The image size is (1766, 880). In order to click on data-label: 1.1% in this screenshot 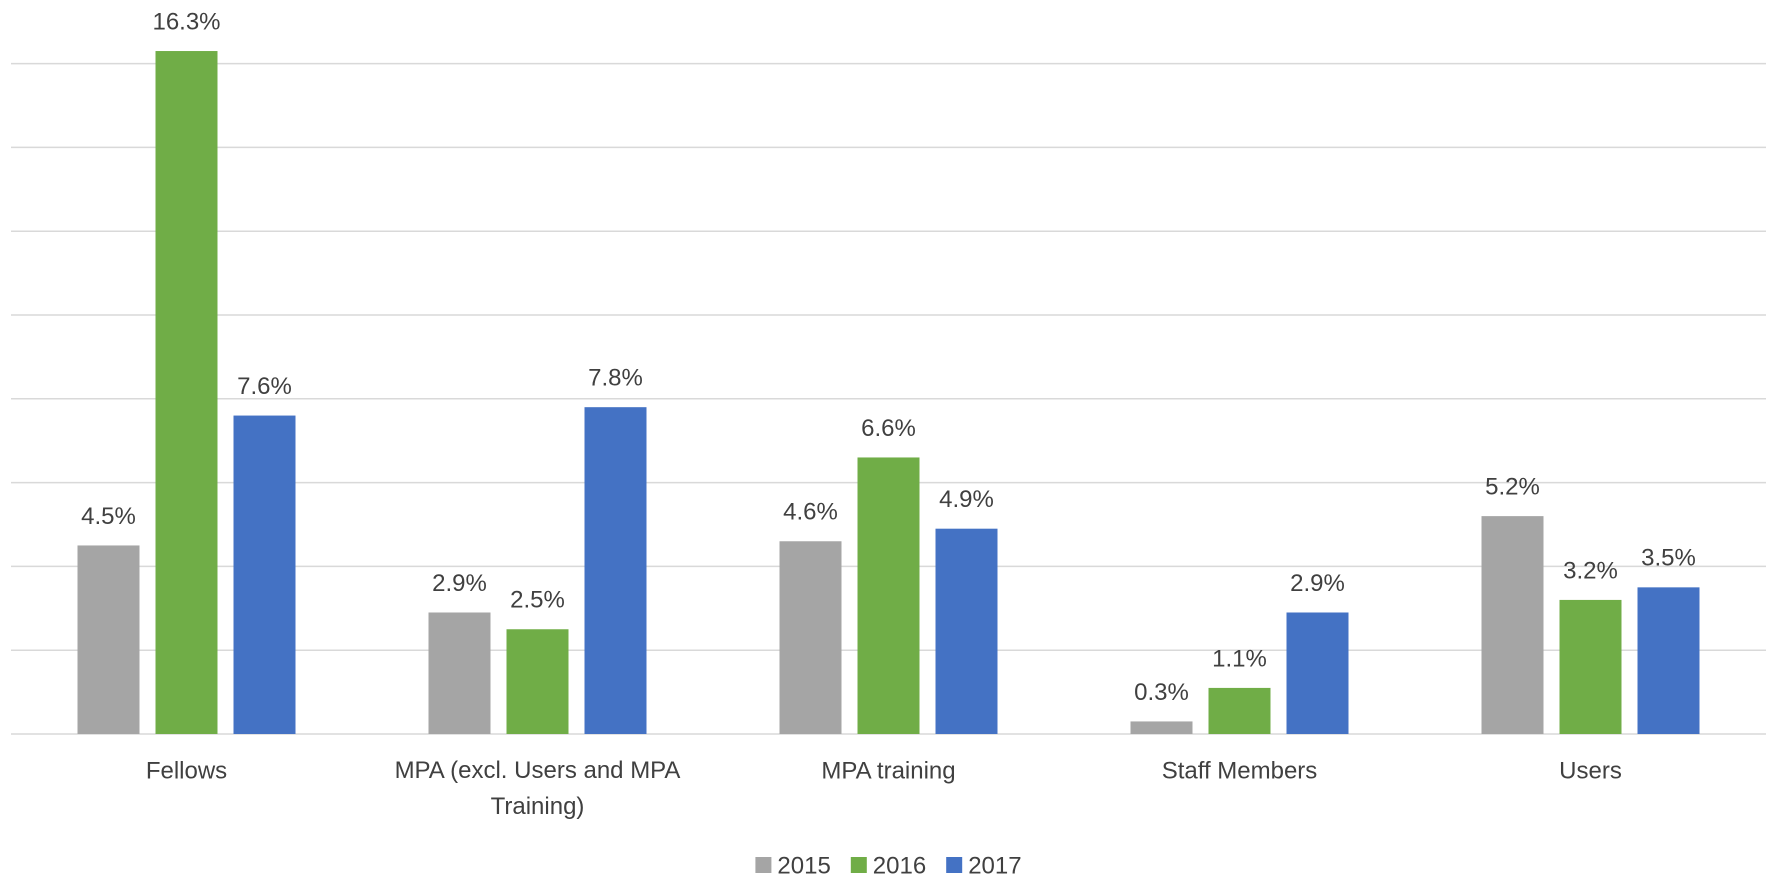, I will do `click(1239, 658)`.